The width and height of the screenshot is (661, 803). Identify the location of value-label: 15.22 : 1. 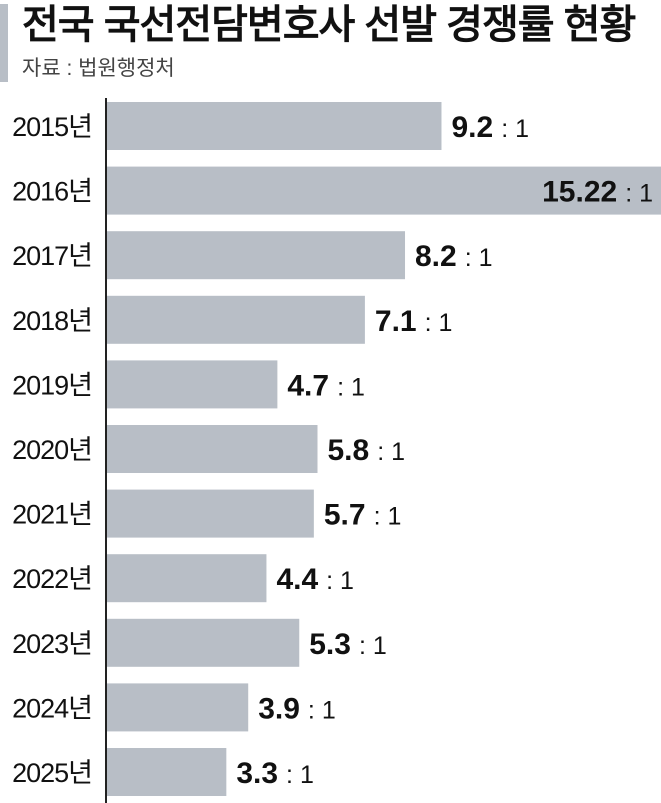
(597, 192).